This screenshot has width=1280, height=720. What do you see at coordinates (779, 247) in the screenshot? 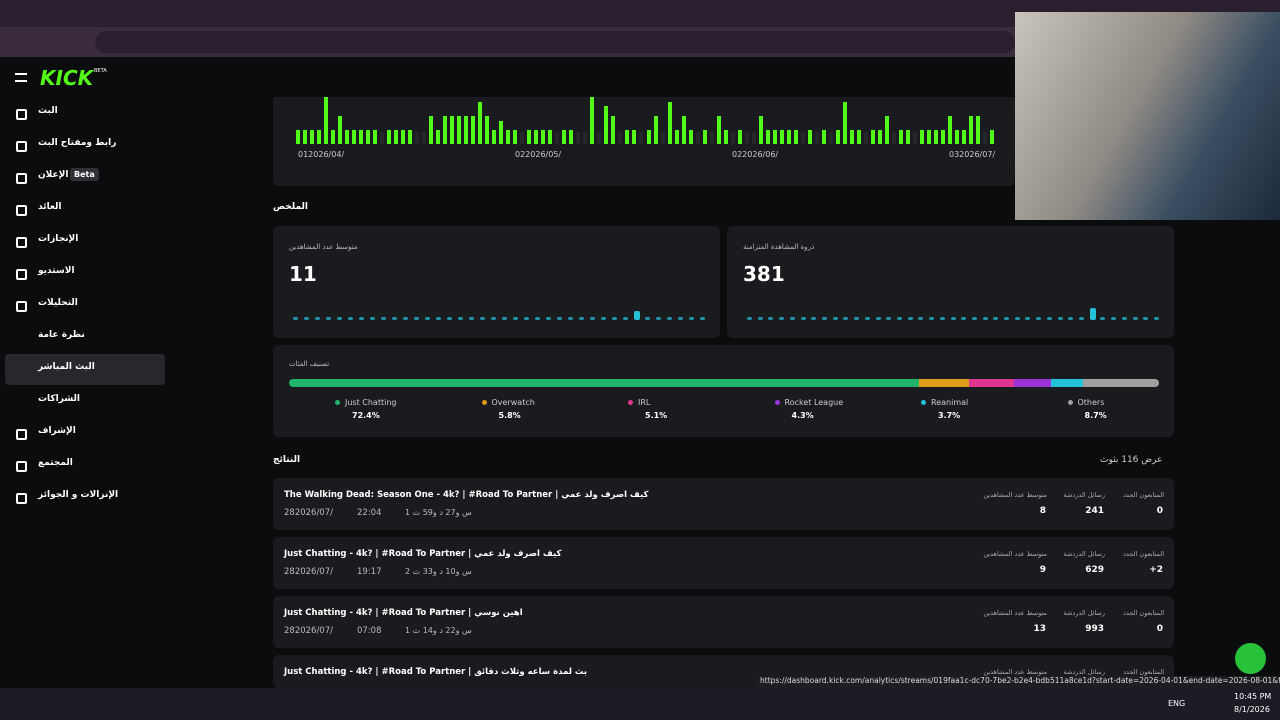
I see `summary-label: ذروة المشاهدة المتزامنة` at bounding box center [779, 247].